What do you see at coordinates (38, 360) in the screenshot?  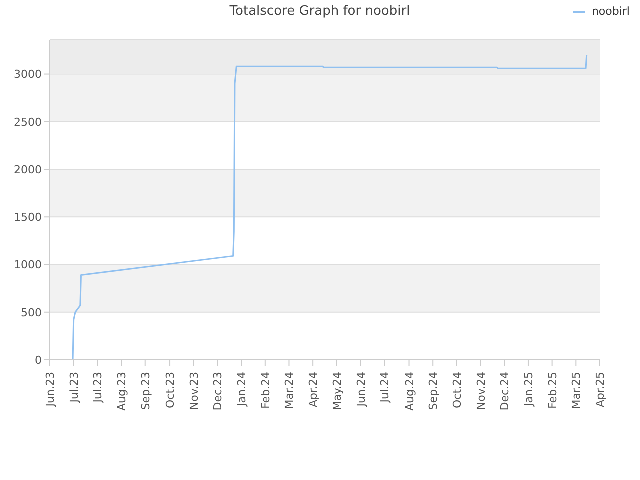 I see `y-tick-label: 0` at bounding box center [38, 360].